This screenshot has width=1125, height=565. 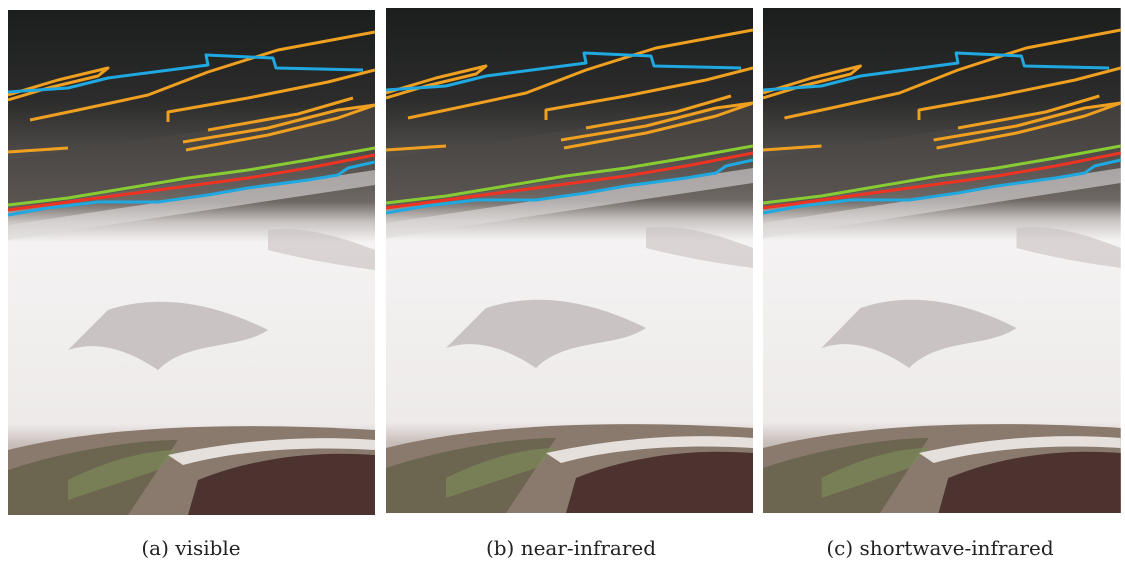 I want to click on caption: (b) near-infrared, so click(x=571, y=548).